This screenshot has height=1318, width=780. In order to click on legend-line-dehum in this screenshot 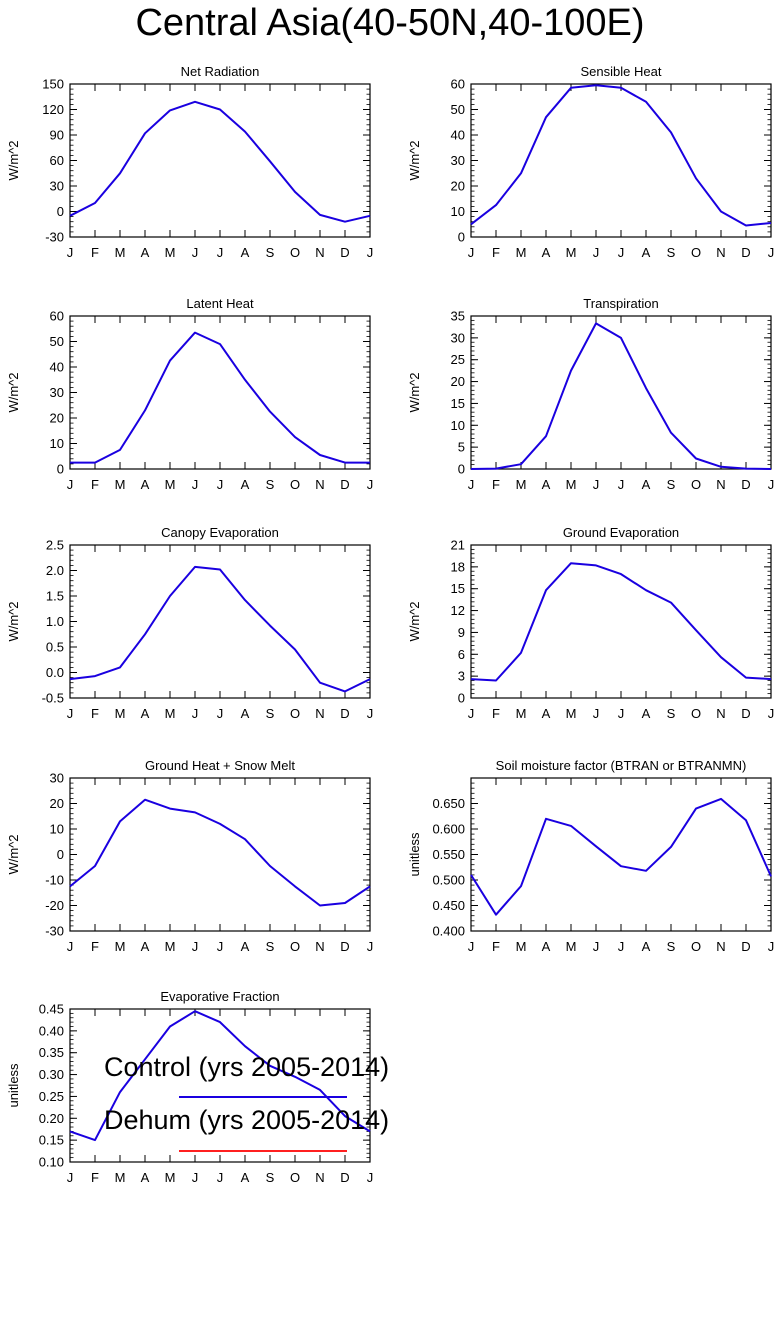, I will do `click(263, 1151)`.